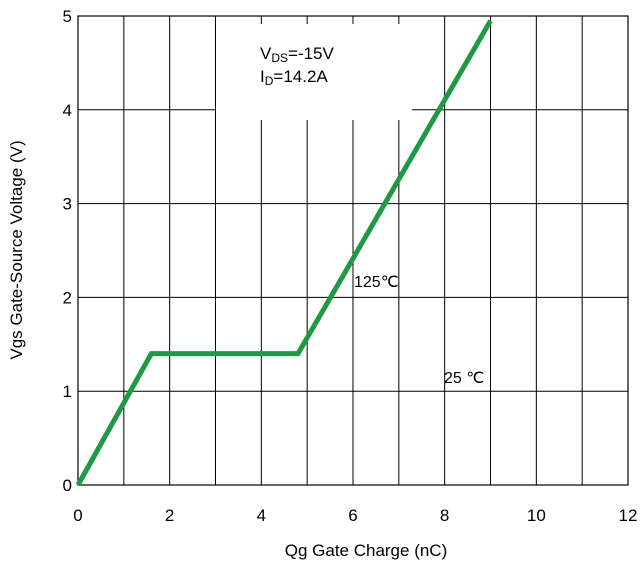 The image size is (640, 569). What do you see at coordinates (628, 515) in the screenshot?
I see `x-tick-label: 12` at bounding box center [628, 515].